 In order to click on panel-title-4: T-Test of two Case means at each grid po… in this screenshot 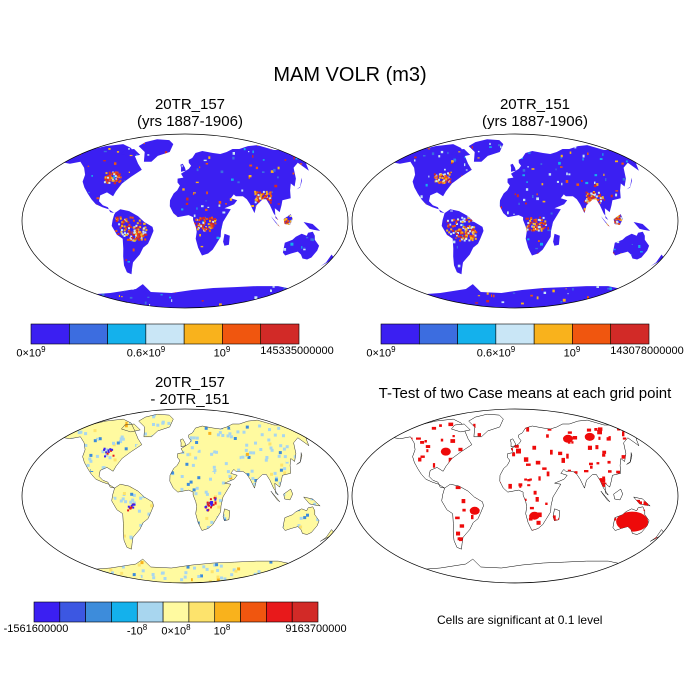, I will do `click(525, 393)`.